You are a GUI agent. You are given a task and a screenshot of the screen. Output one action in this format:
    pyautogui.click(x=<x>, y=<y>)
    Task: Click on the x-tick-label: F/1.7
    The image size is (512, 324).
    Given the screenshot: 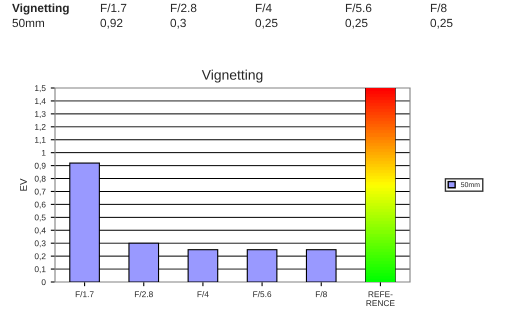 What is the action you would take?
    pyautogui.click(x=85, y=294)
    